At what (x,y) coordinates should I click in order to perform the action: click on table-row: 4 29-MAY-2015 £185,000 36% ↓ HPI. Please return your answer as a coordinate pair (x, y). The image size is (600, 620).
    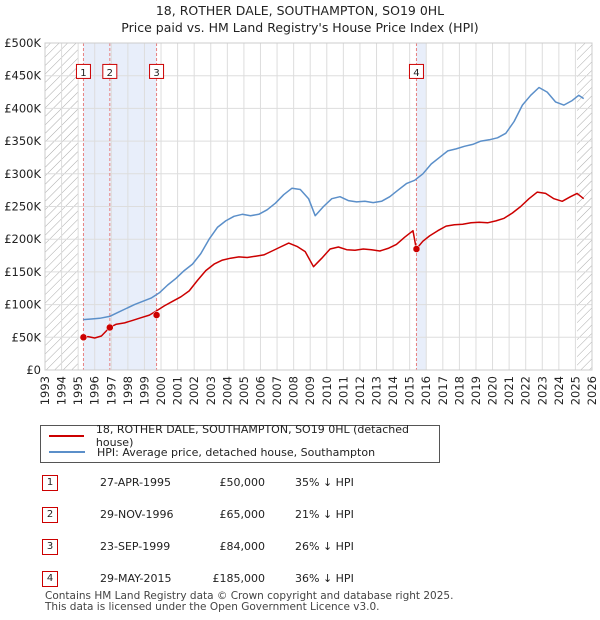
    Looking at the image, I should click on (220, 579).